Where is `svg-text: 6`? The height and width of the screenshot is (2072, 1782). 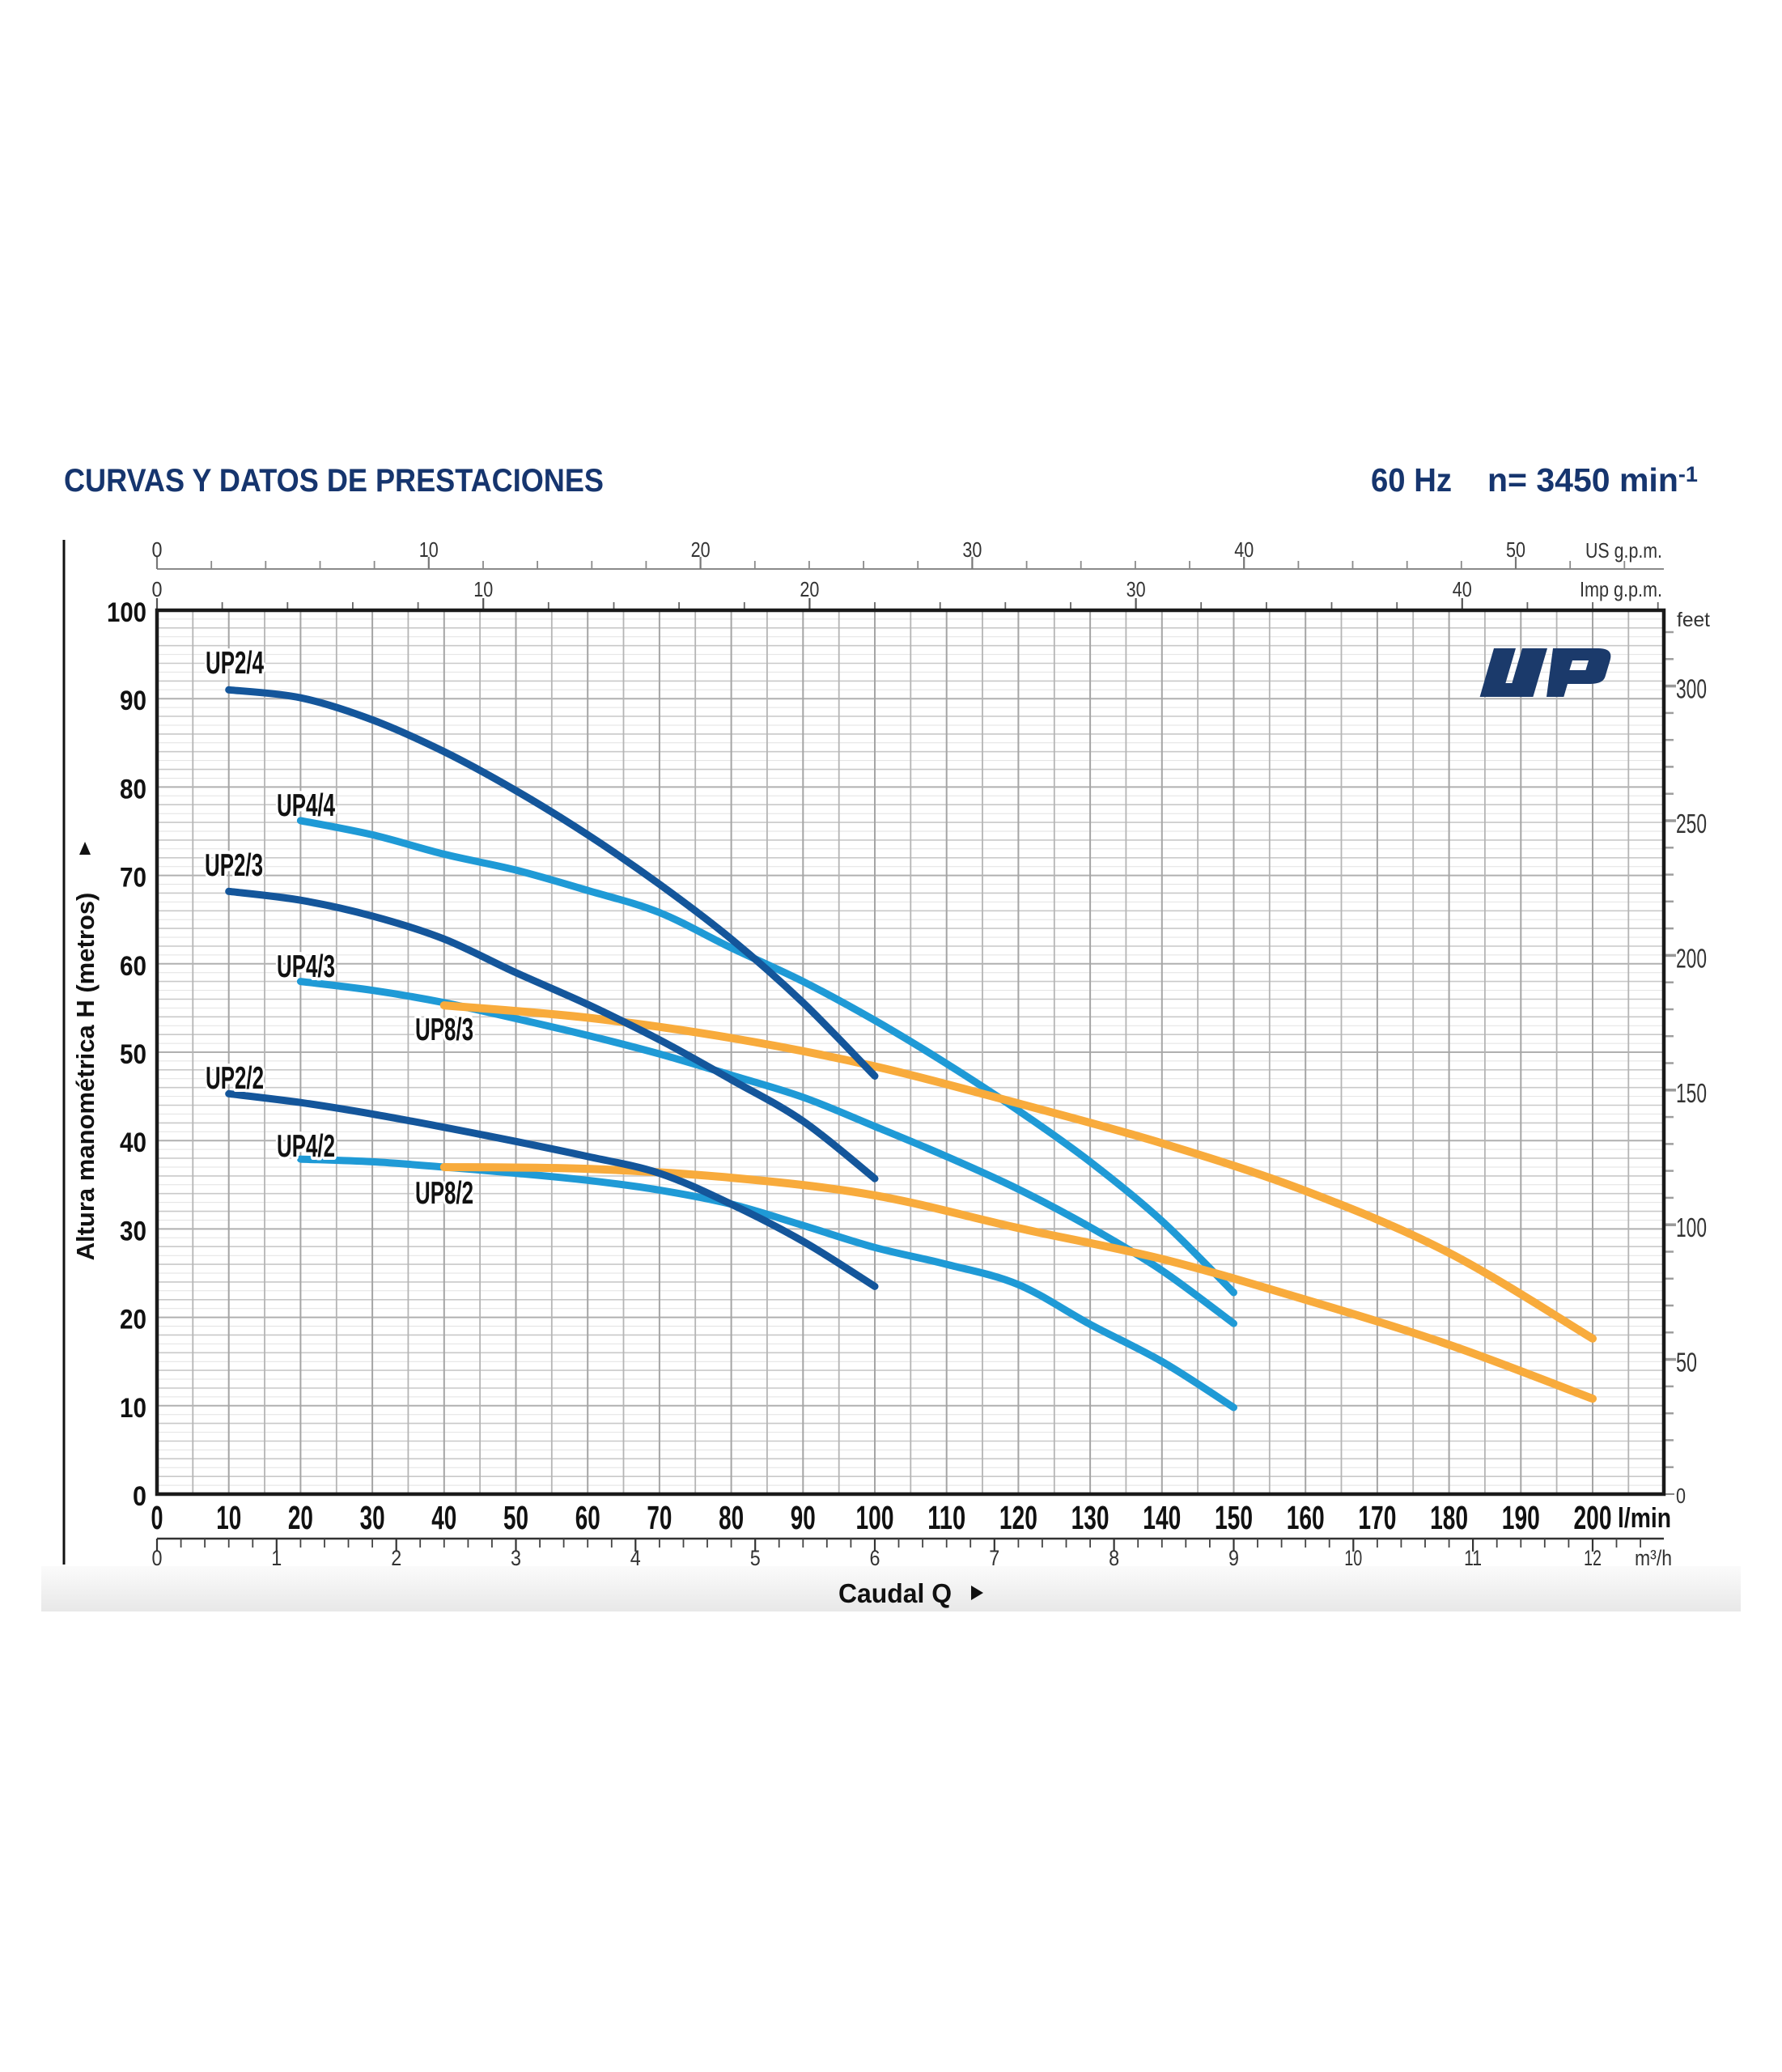 svg-text: 6 is located at coordinates (875, 1558).